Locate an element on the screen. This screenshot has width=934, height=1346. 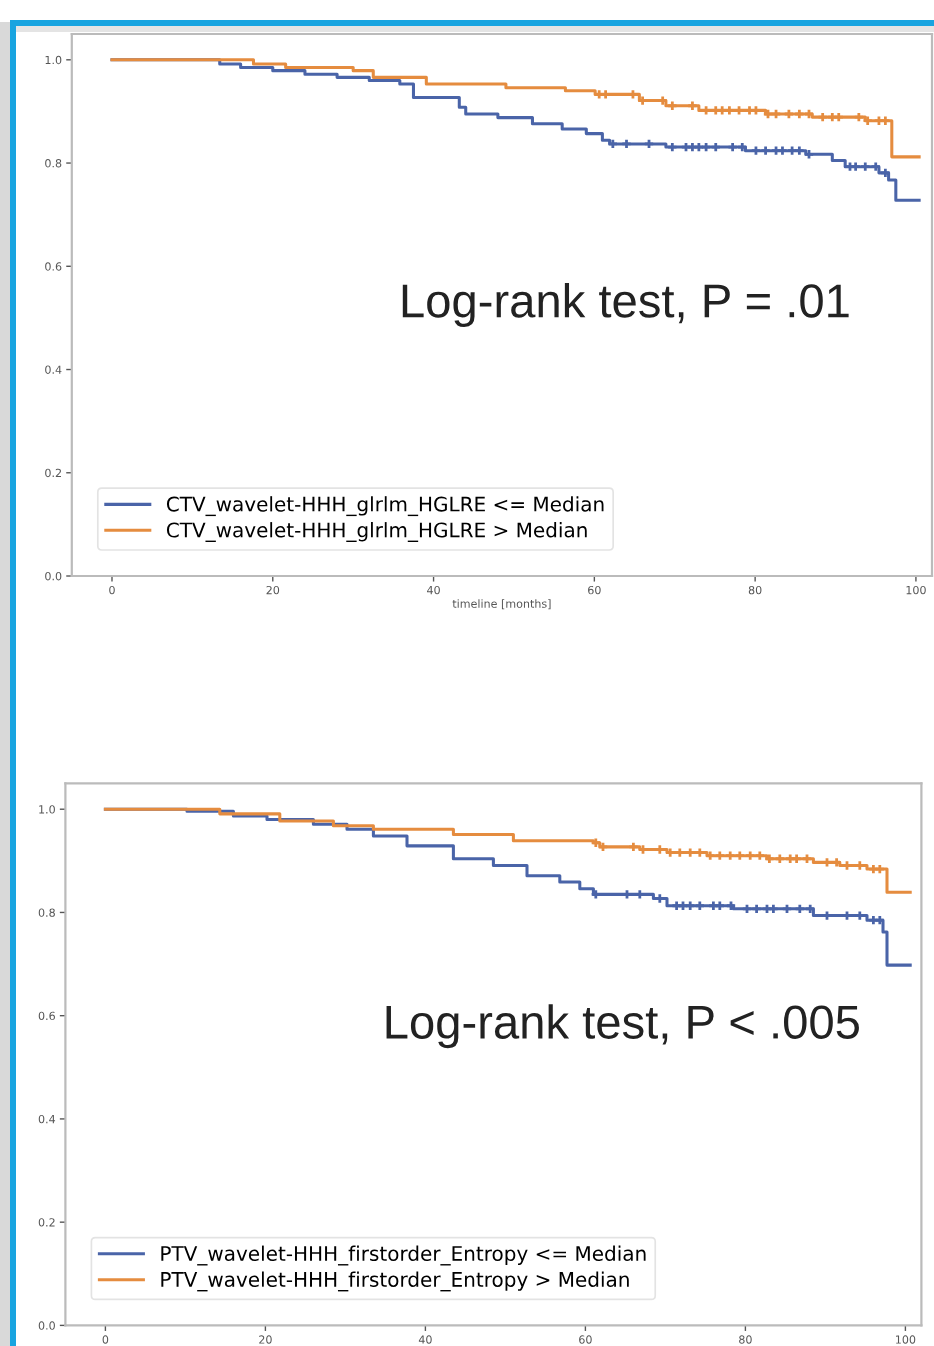
legend-label: CTV_wavelet-HHH_glrlm_HGLRE <= Median is located at coordinates (385, 506).